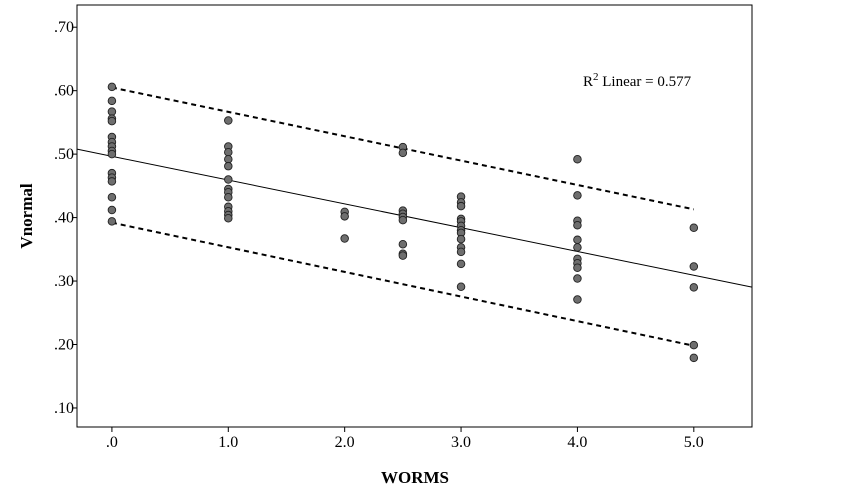 Image resolution: width=851 pixels, height=501 pixels. I want to click on y-tick-label: .60, so click(64, 91).